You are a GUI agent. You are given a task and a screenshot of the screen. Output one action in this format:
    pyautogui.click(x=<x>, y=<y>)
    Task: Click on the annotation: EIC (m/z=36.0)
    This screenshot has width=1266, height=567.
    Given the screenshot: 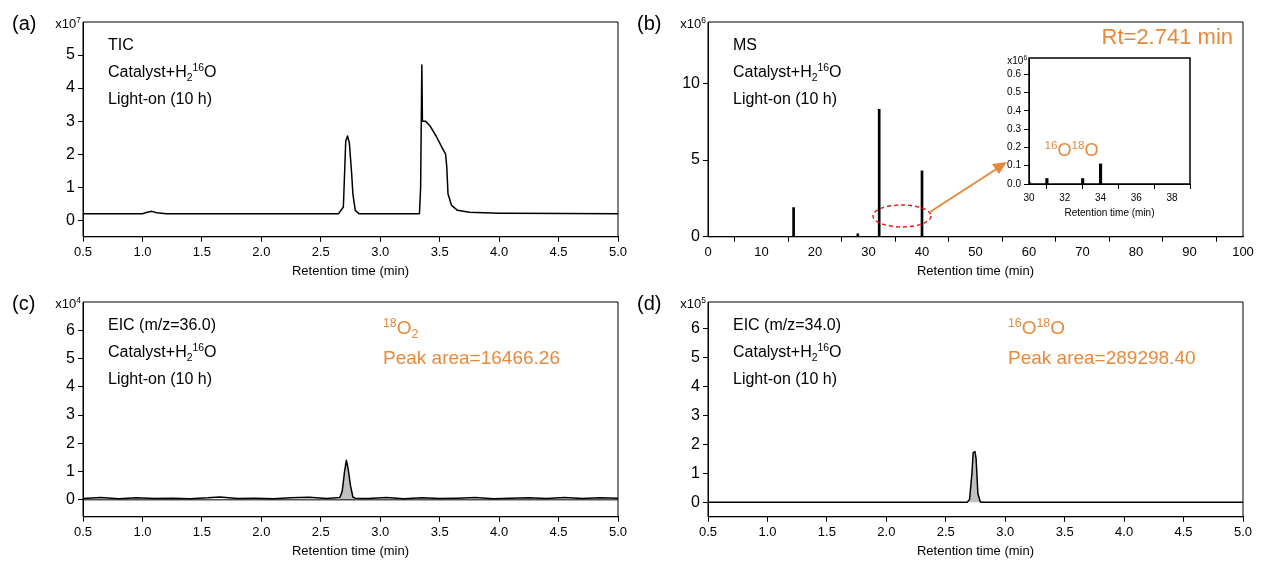 What is the action you would take?
    pyautogui.click(x=162, y=324)
    